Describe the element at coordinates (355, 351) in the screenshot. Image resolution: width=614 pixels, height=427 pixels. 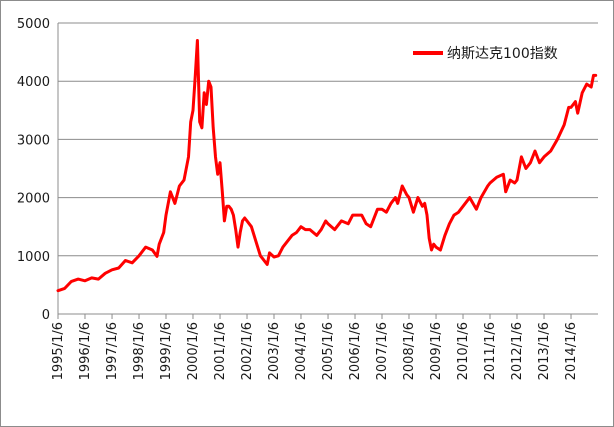
I see `x-tick-label: 2006/1/6` at that location.